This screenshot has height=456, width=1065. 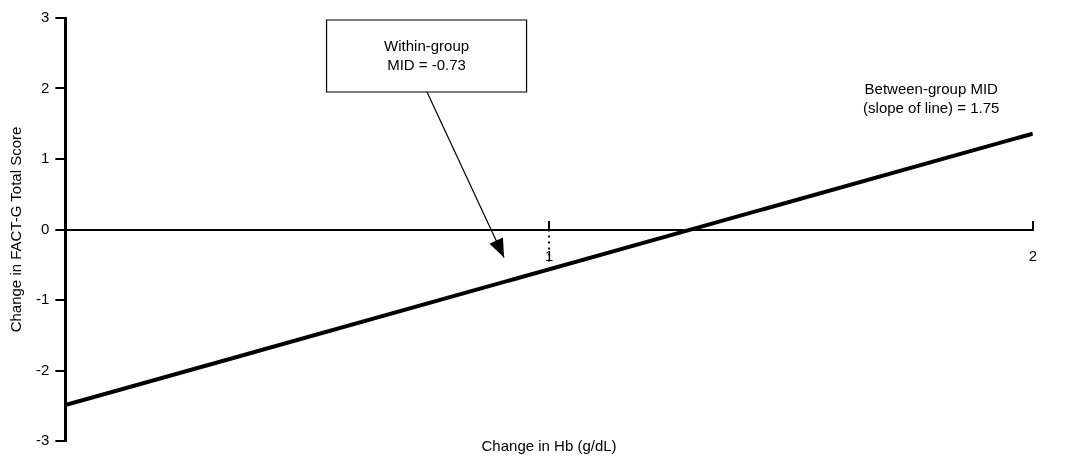 What do you see at coordinates (42, 299) in the screenshot?
I see `y-tick-label: -1` at bounding box center [42, 299].